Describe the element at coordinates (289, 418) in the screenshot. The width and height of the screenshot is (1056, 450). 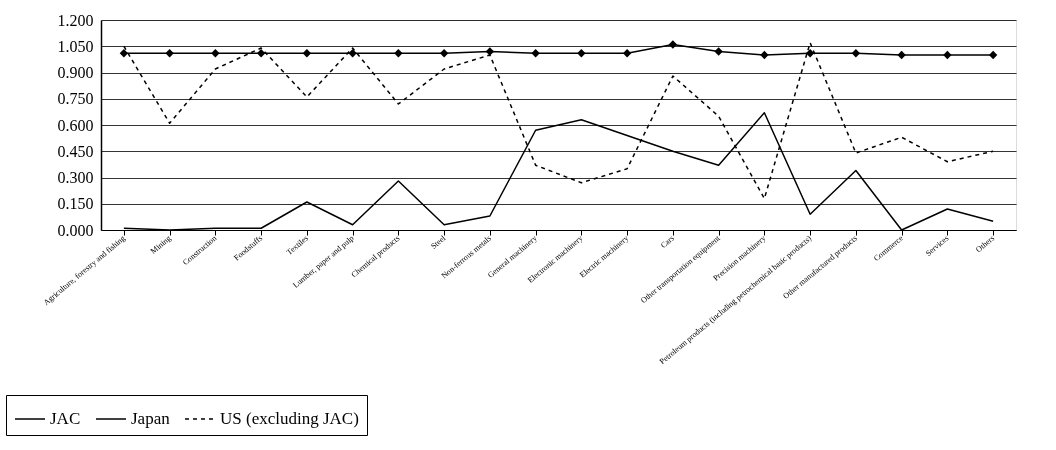
I see `legend-label: US (excluding JAC)` at that location.